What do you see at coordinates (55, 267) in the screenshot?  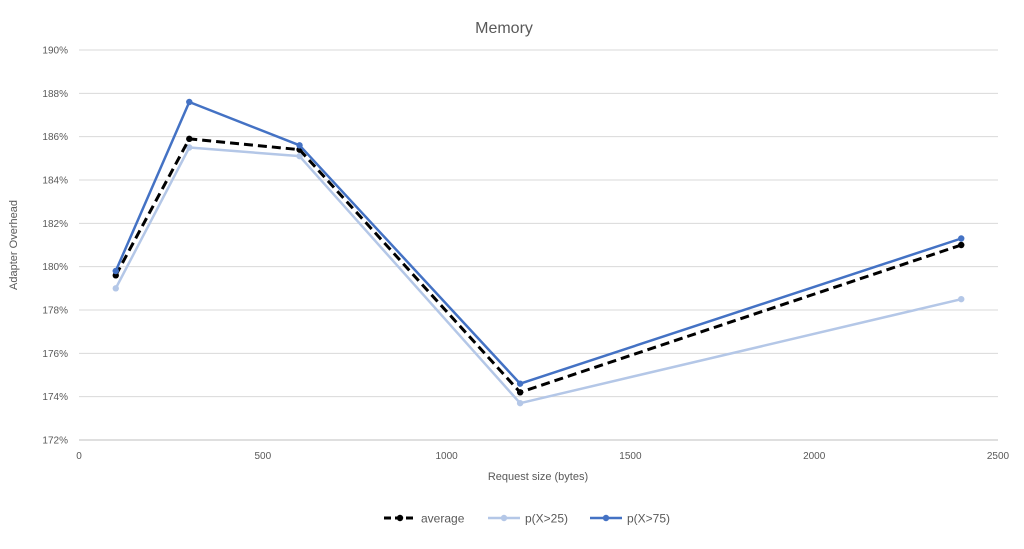 I see `y-tick-label: 180%` at bounding box center [55, 267].